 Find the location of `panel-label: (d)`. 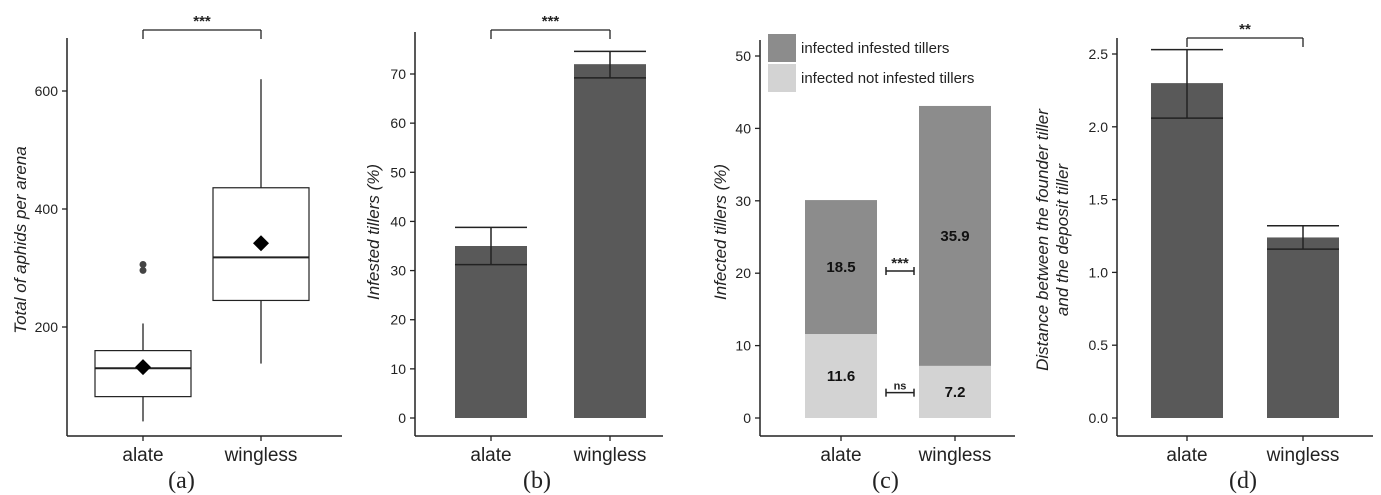

panel-label: (d) is located at coordinates (1243, 481).